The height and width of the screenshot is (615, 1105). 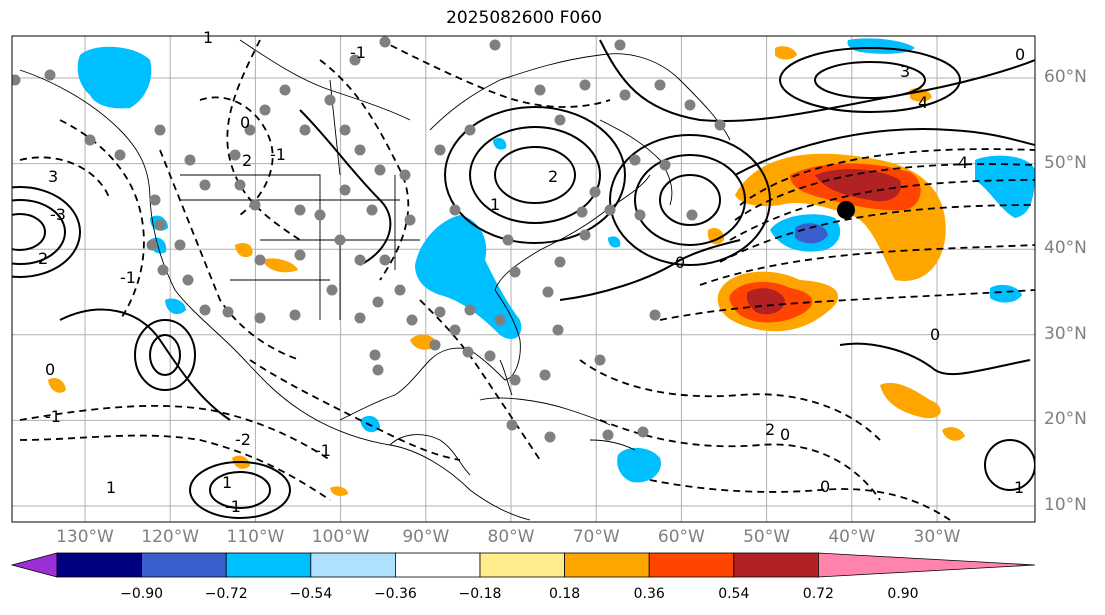 I want to click on colorbar-tick-label: −0.72, so click(x=226, y=594).